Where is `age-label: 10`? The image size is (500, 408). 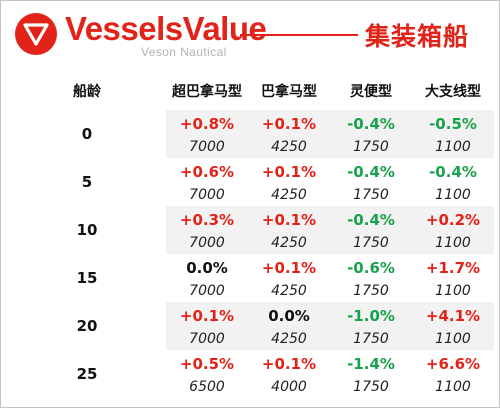 age-label: 10 is located at coordinates (87, 230).